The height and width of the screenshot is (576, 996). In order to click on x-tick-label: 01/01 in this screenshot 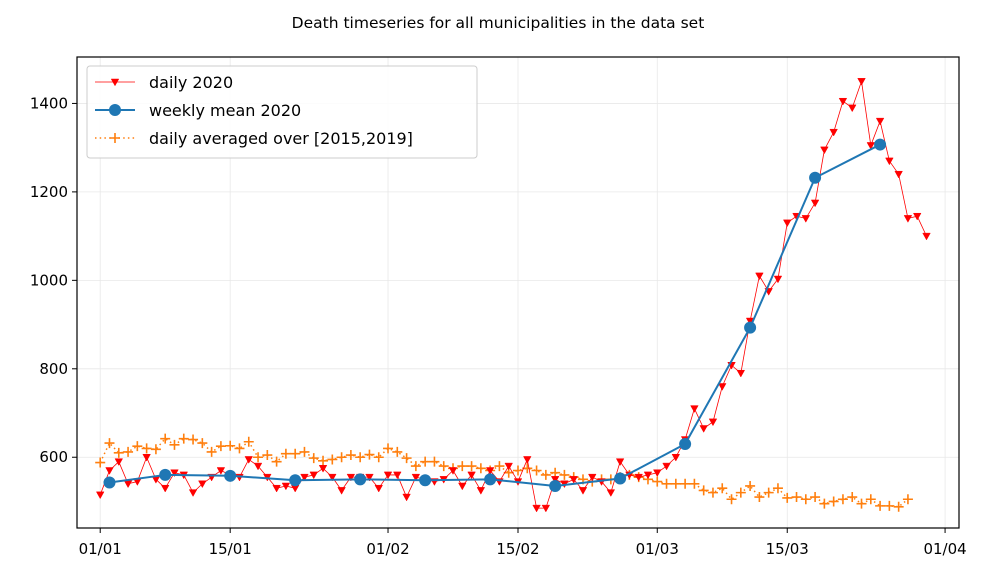, I will do `click(100, 549)`.